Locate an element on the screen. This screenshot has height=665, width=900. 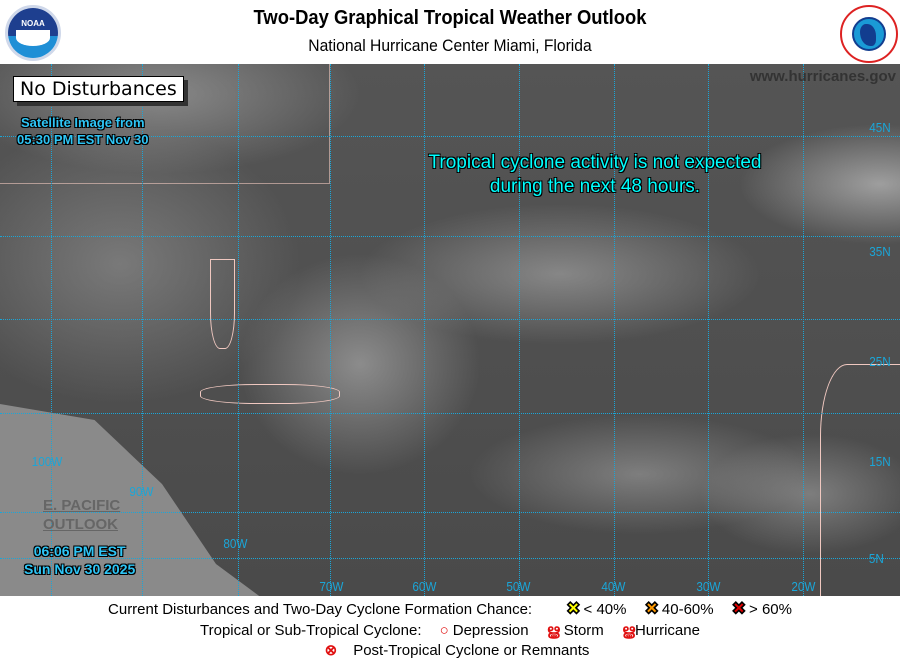
longitude-label: 100W is located at coordinates (47, 461).